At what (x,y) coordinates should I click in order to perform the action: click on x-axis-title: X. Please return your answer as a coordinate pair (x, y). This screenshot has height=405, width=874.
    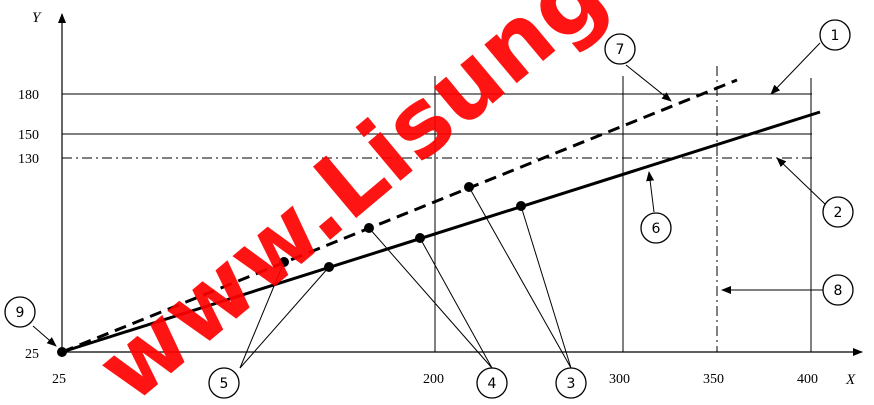
    Looking at the image, I should click on (850, 380).